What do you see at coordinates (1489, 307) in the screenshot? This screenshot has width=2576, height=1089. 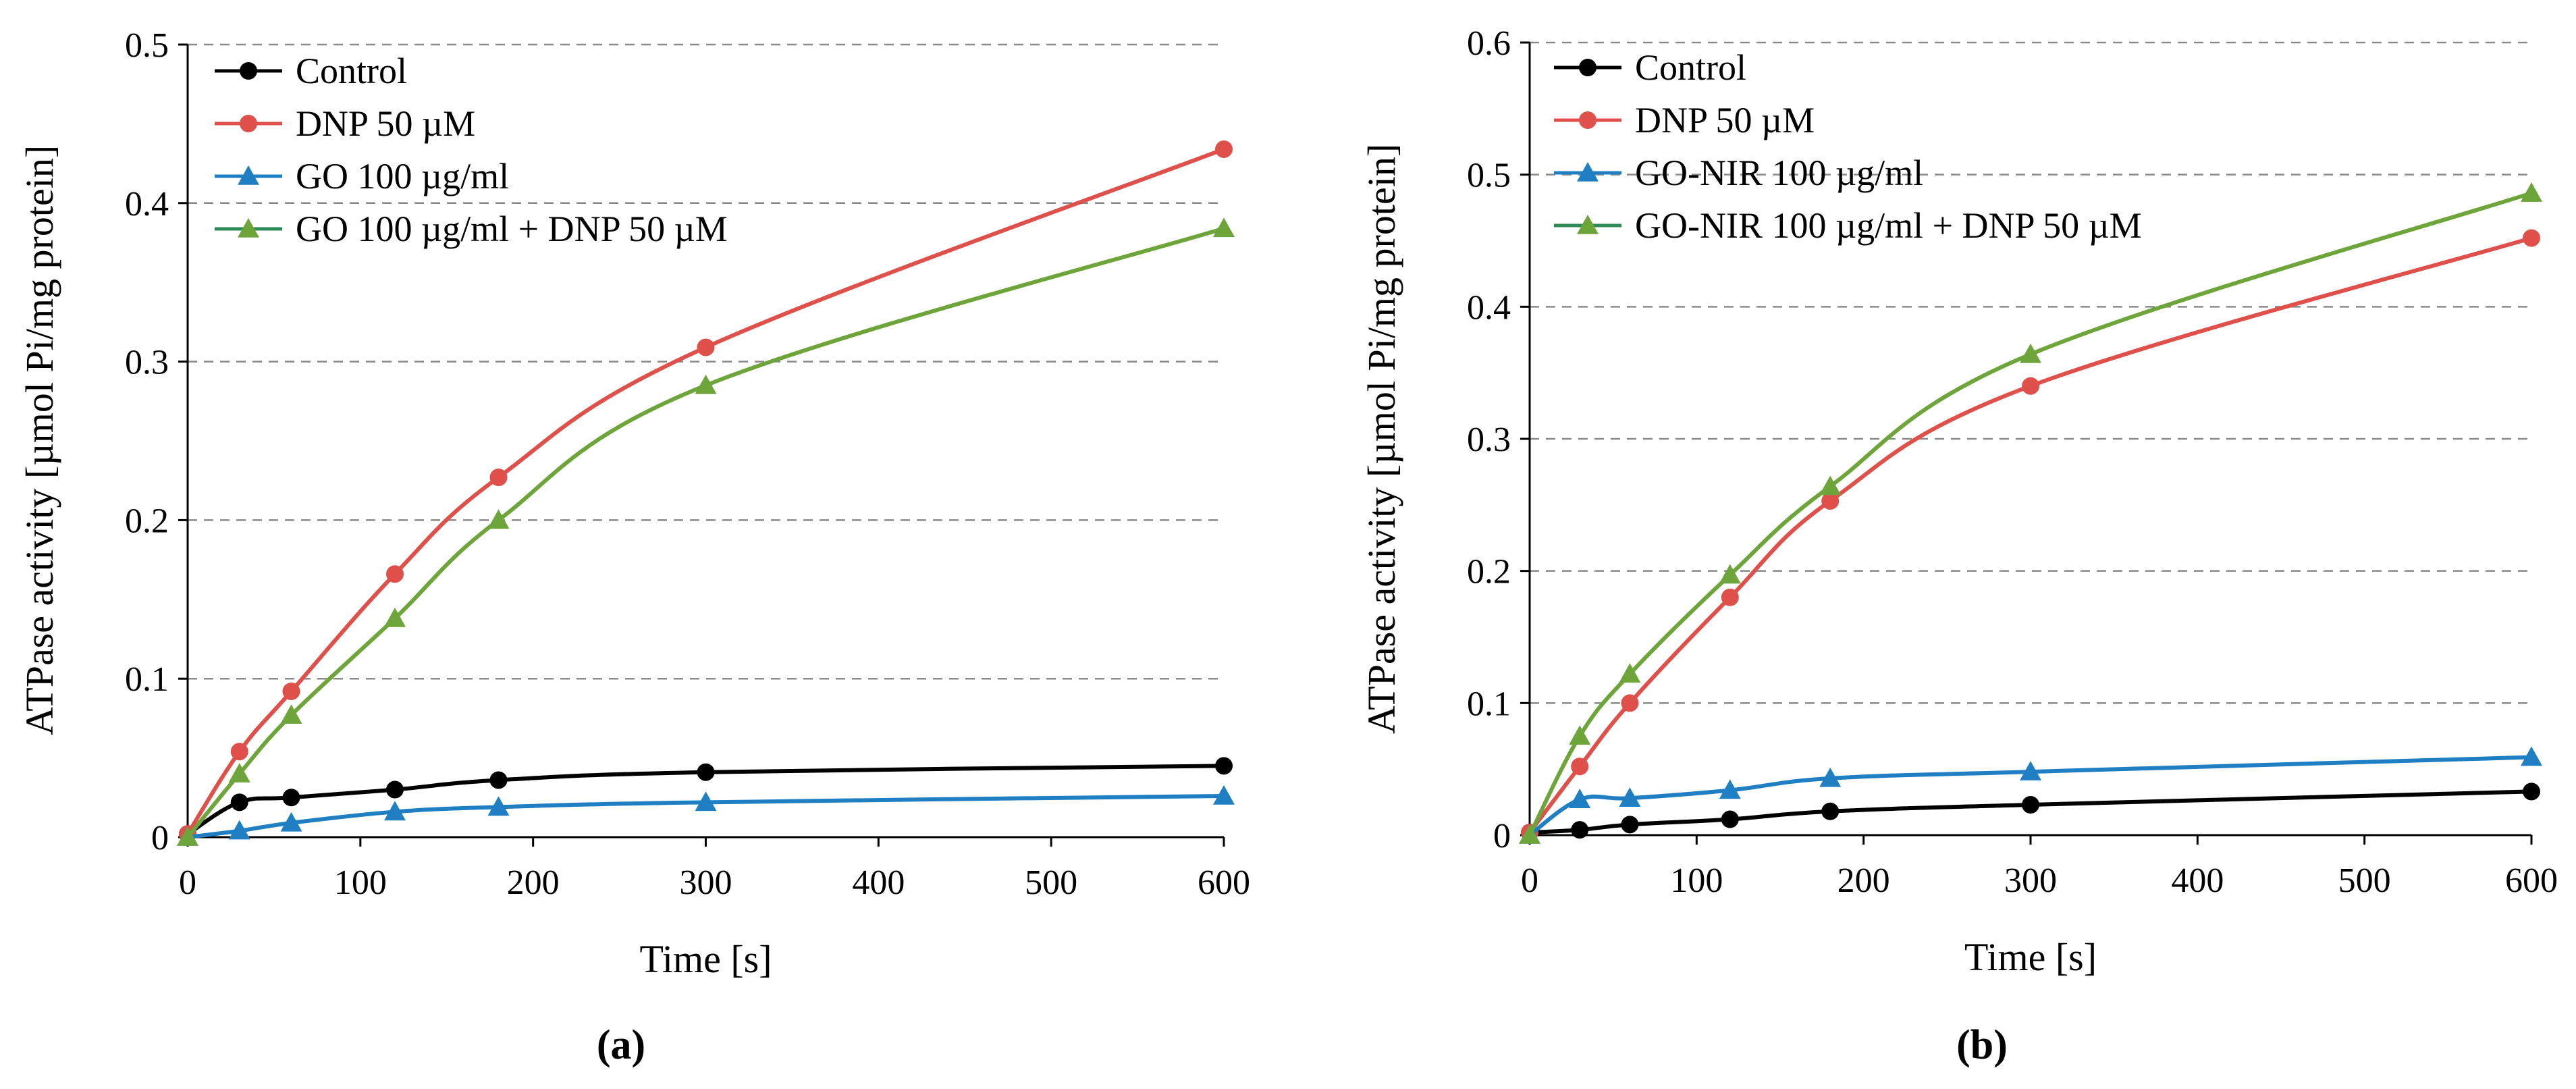 I see `y-tick-label: 0.4` at bounding box center [1489, 307].